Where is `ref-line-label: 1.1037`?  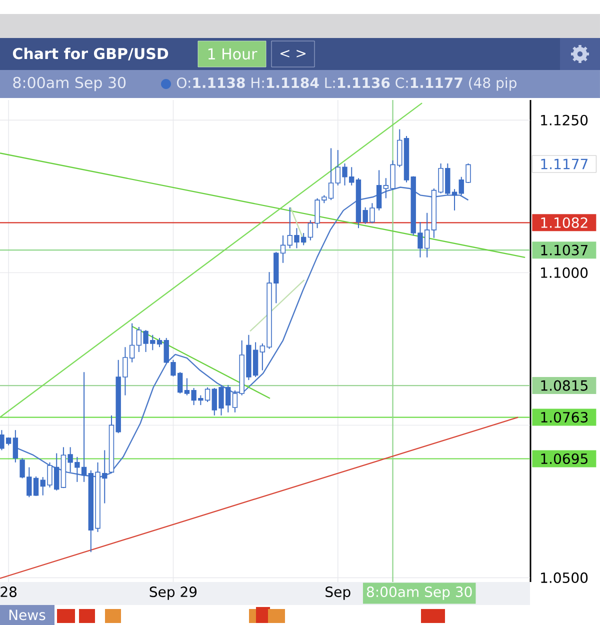
ref-line-label: 1.1037 is located at coordinates (564, 250).